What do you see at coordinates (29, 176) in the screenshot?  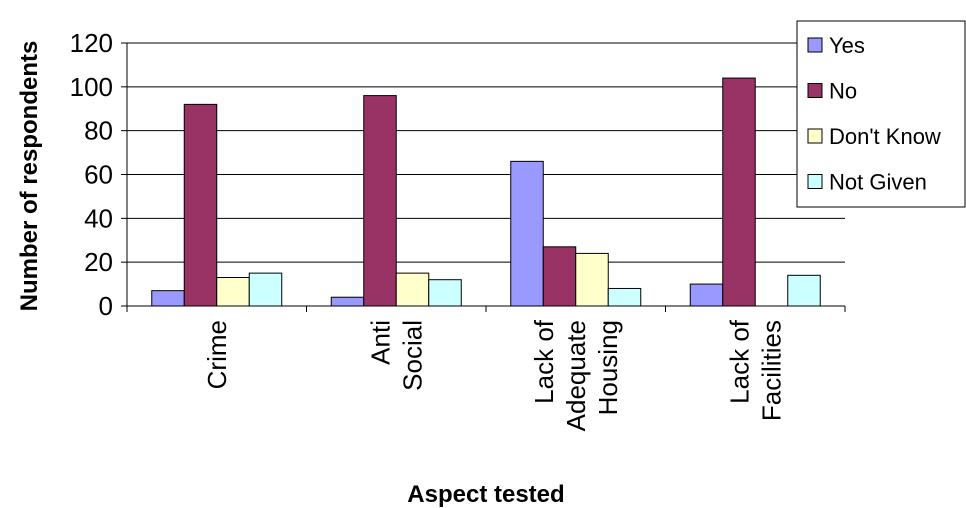 I see `y-axis-title: Number of respondents` at bounding box center [29, 176].